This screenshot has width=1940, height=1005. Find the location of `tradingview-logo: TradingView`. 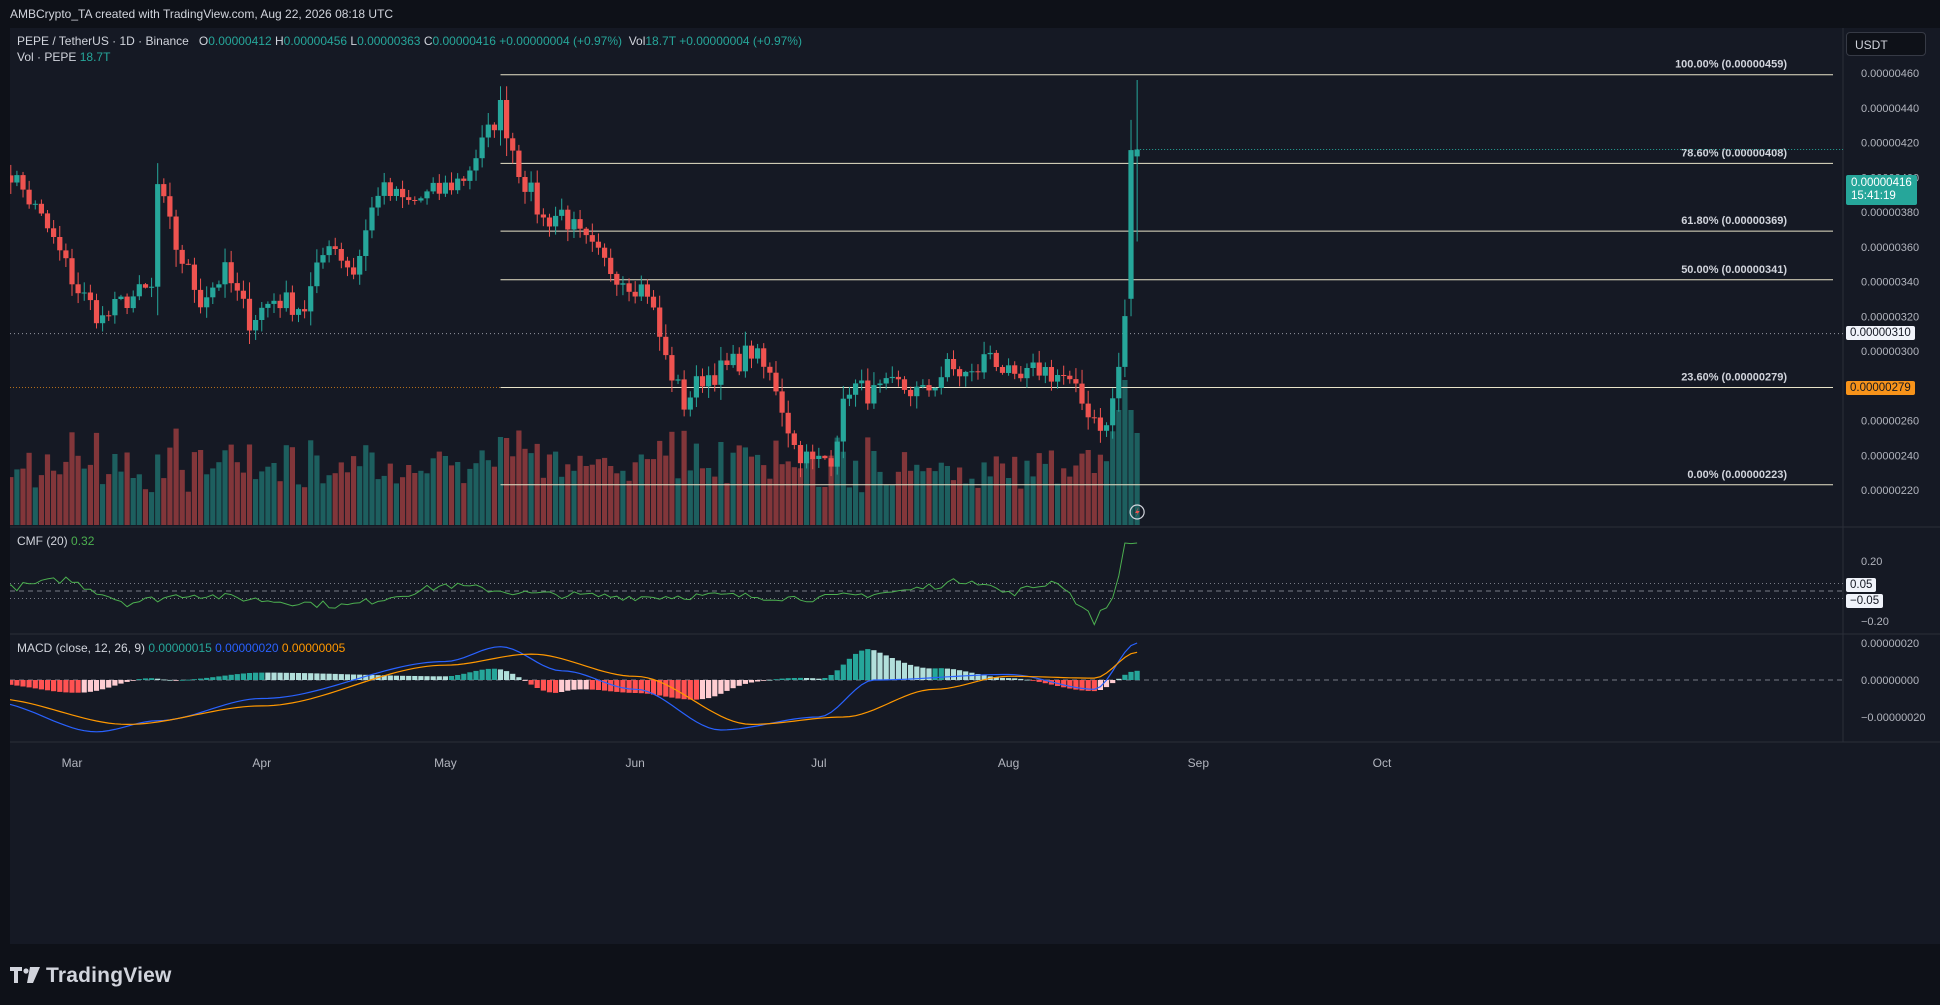

tradingview-logo: TradingView is located at coordinates (91, 976).